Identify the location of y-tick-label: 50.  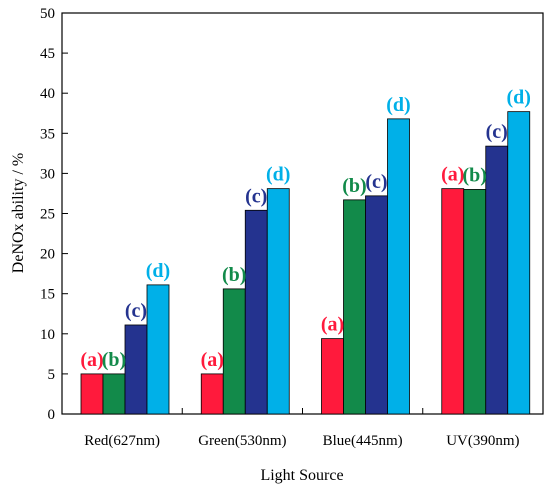
(47, 14).